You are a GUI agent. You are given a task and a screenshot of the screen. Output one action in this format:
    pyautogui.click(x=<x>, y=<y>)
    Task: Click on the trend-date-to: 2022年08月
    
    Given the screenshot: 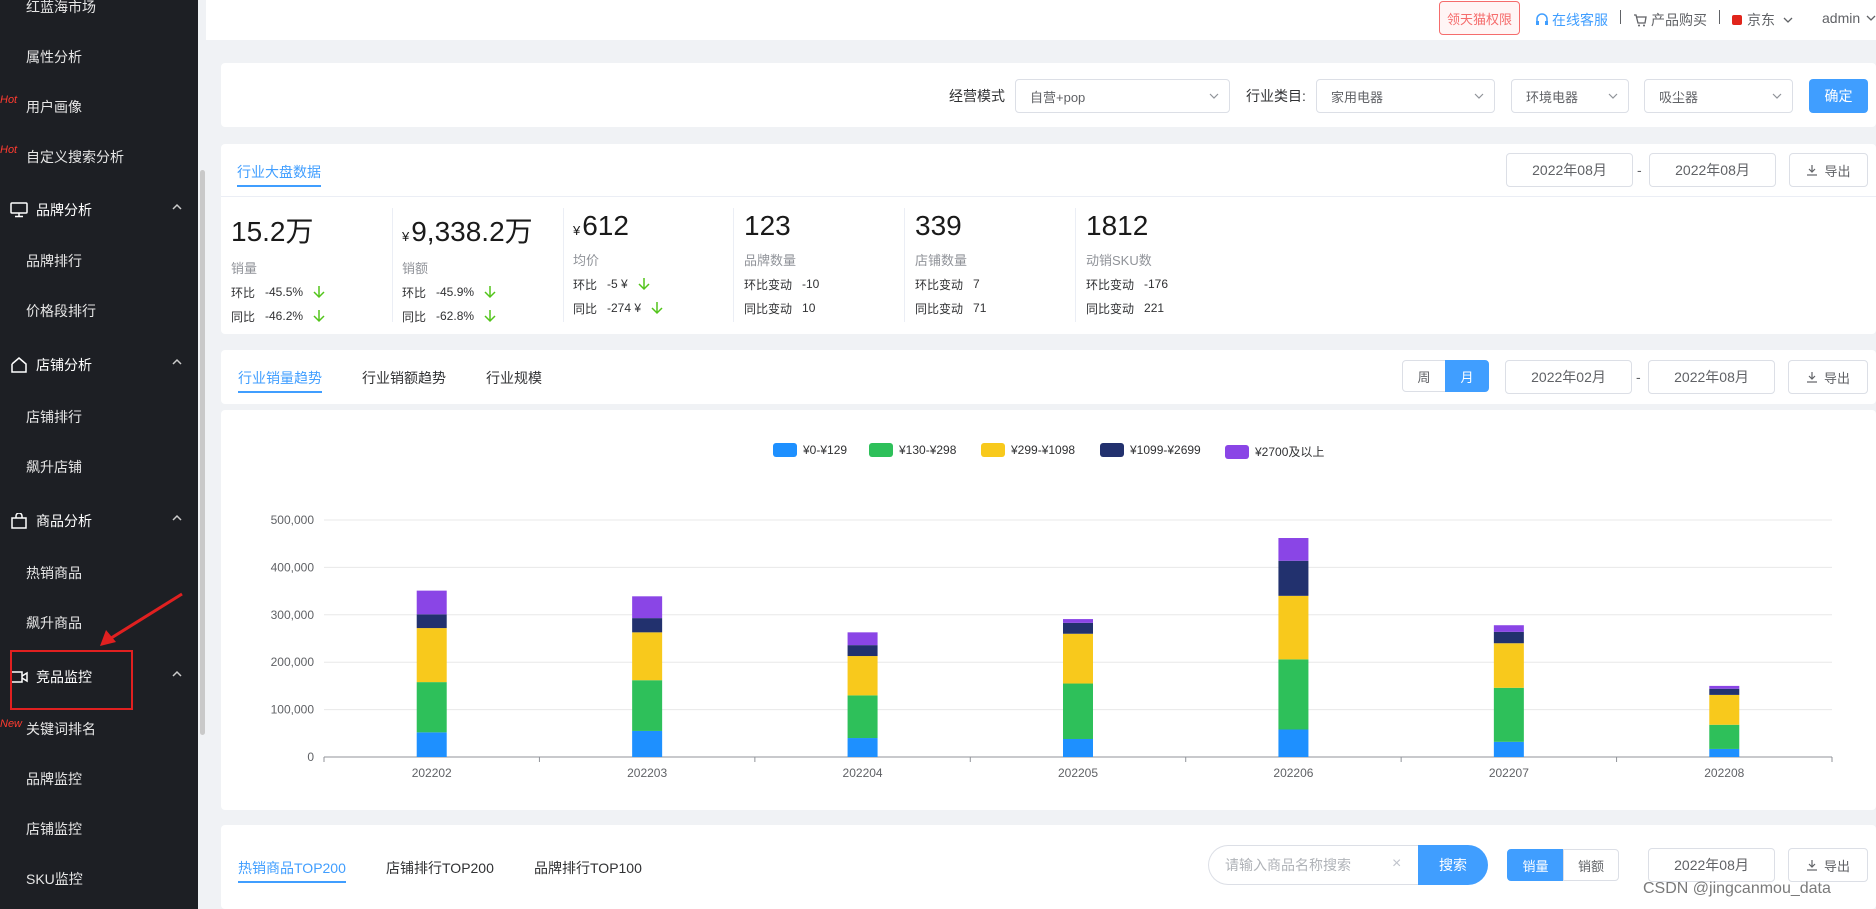 What is the action you would take?
    pyautogui.click(x=1711, y=377)
    